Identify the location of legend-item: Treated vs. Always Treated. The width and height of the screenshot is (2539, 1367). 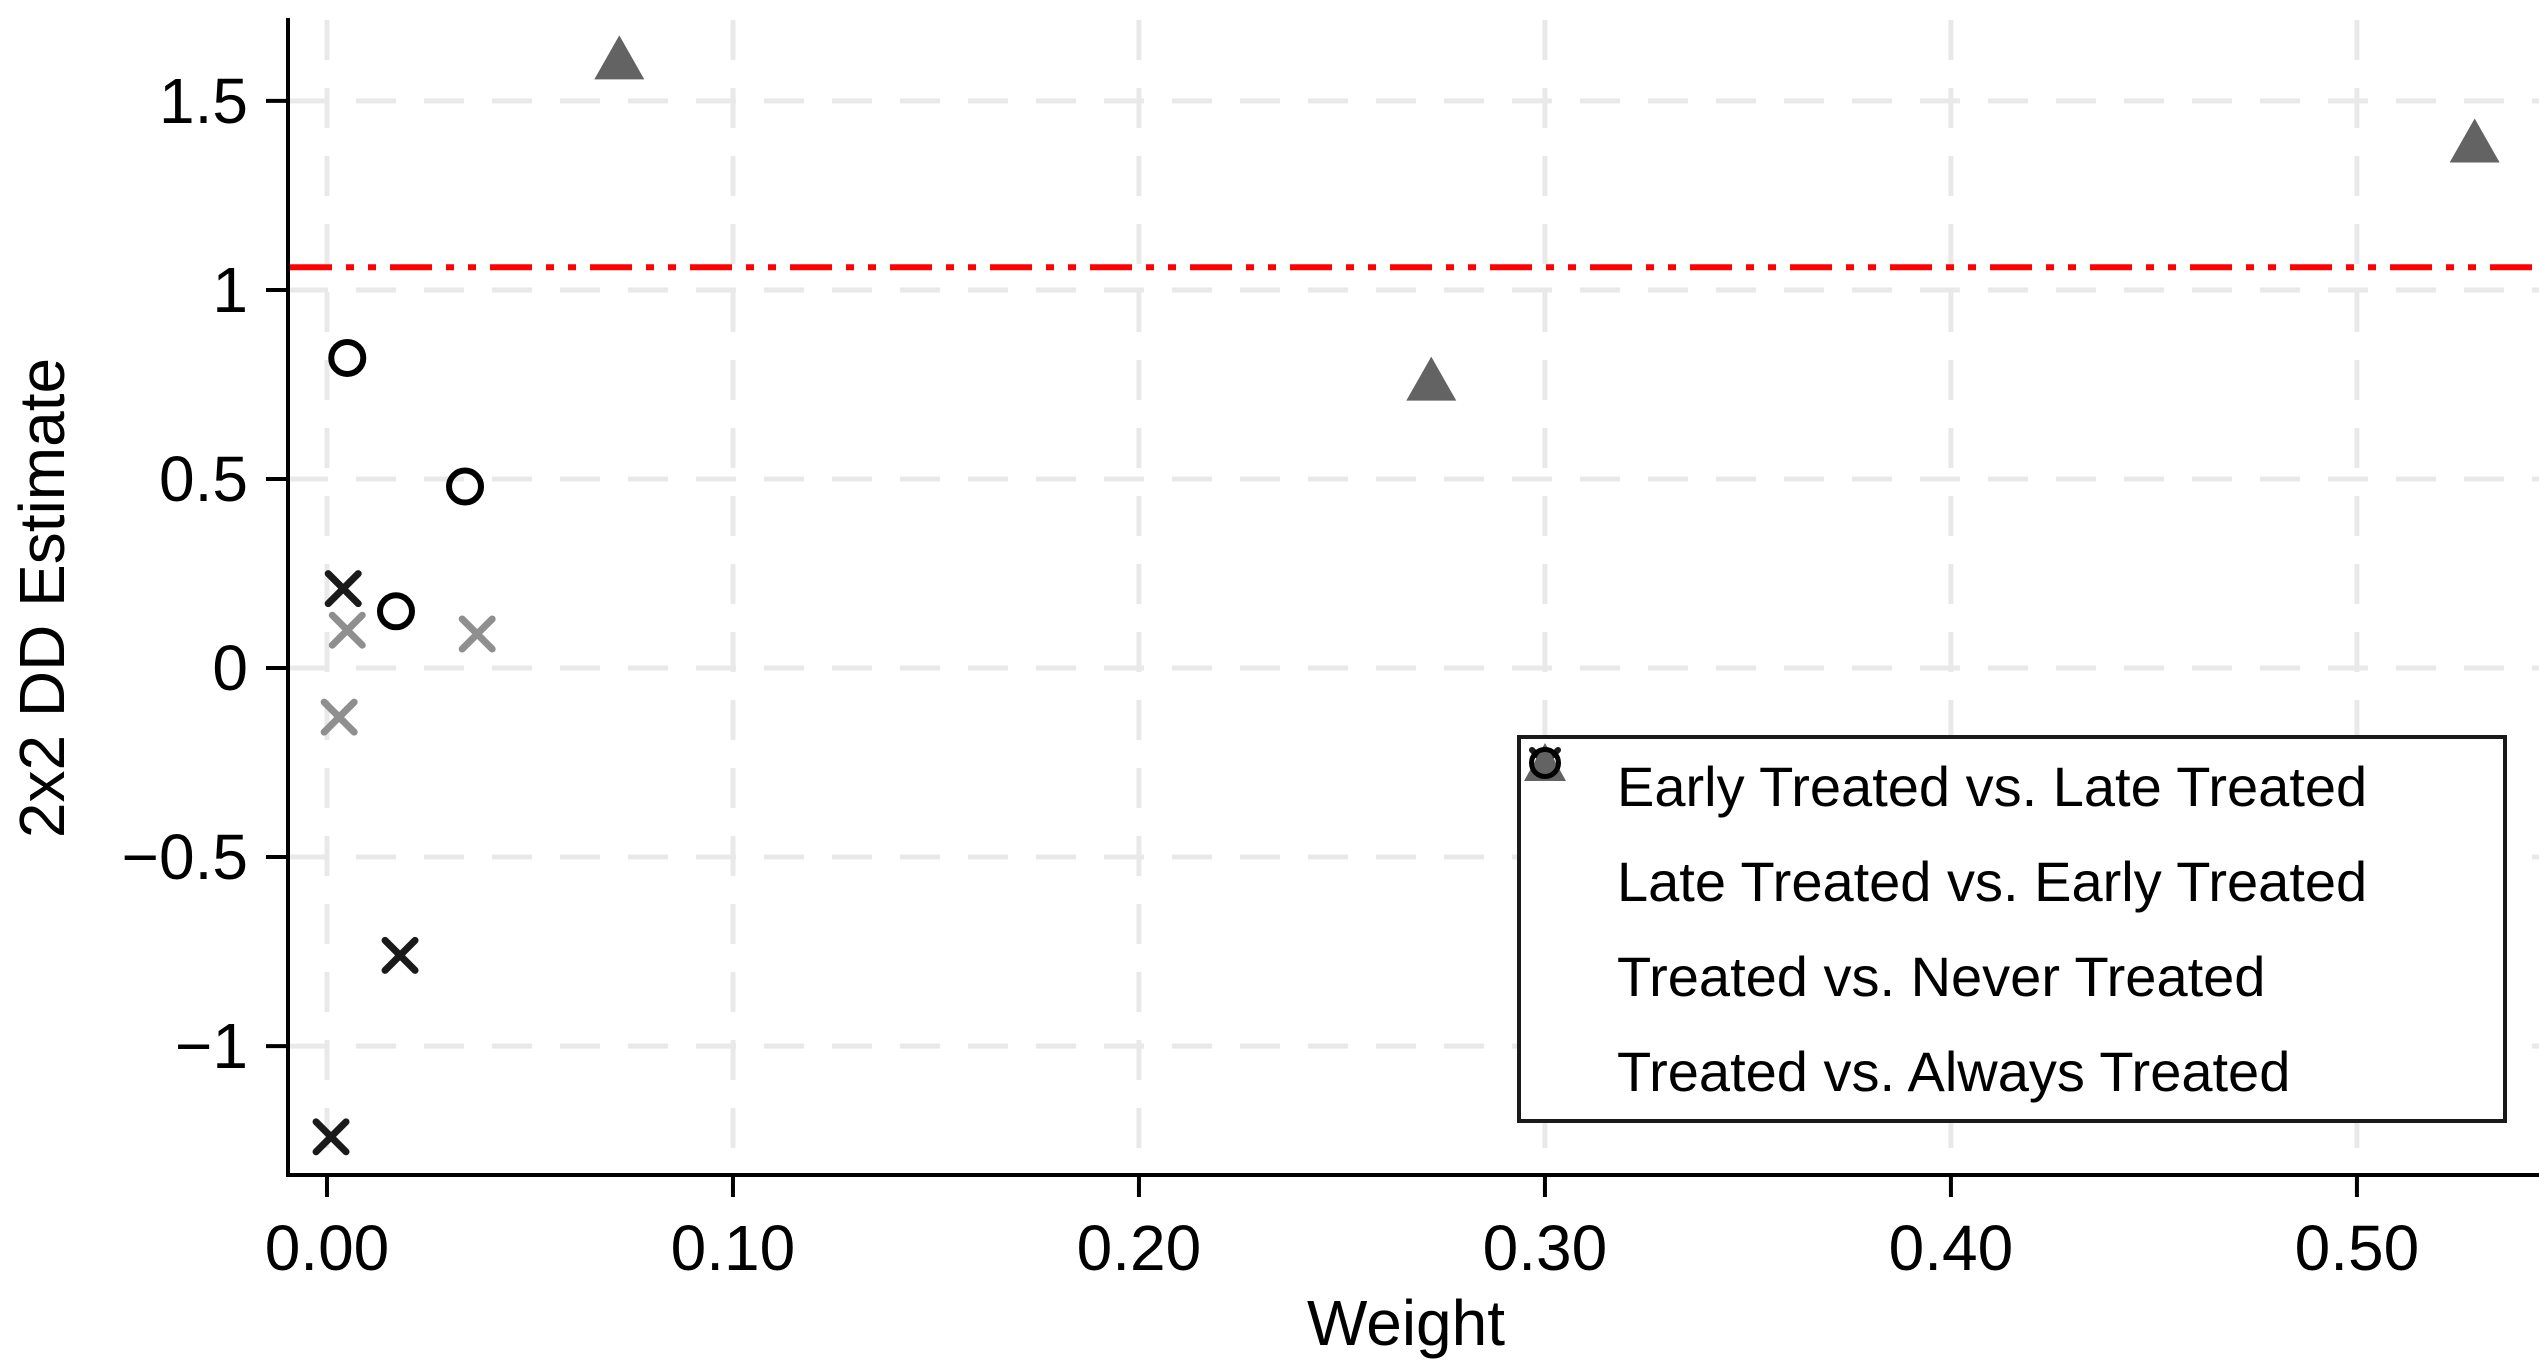
(2012, 933).